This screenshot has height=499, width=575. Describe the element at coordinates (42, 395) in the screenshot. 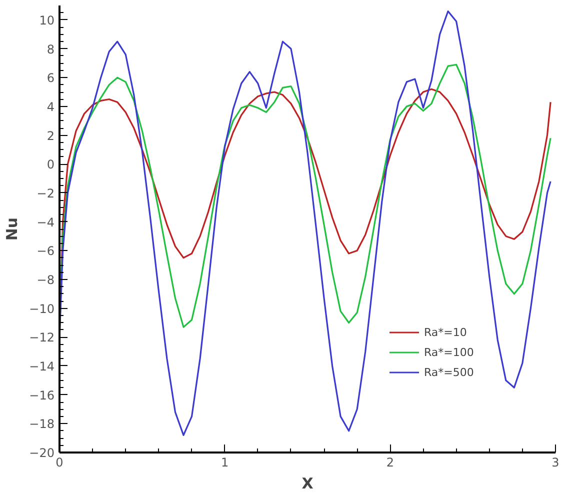

I see `y-tick-label: −16` at that location.